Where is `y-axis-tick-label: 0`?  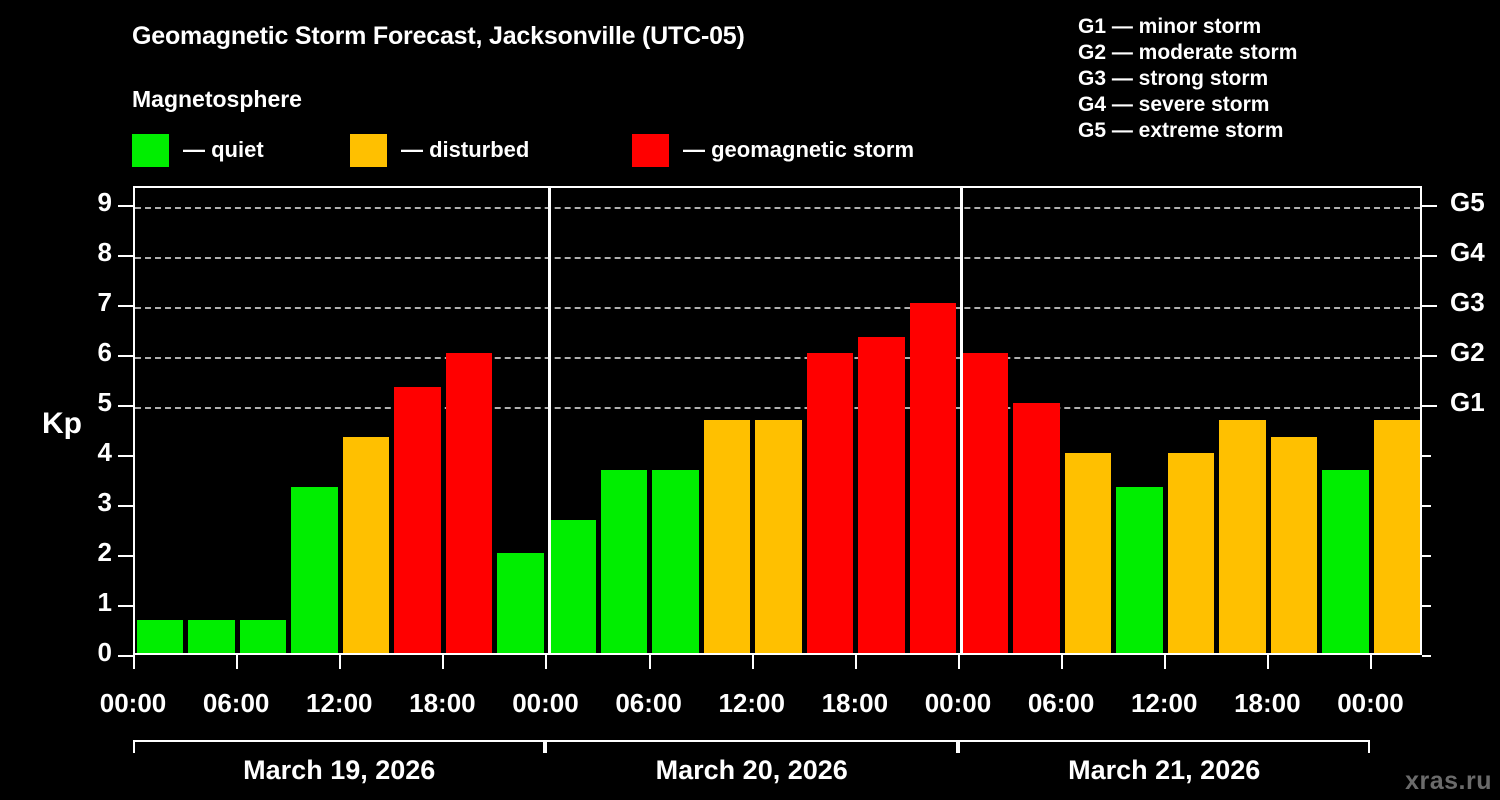
y-axis-tick-label: 0 is located at coordinates (104, 652).